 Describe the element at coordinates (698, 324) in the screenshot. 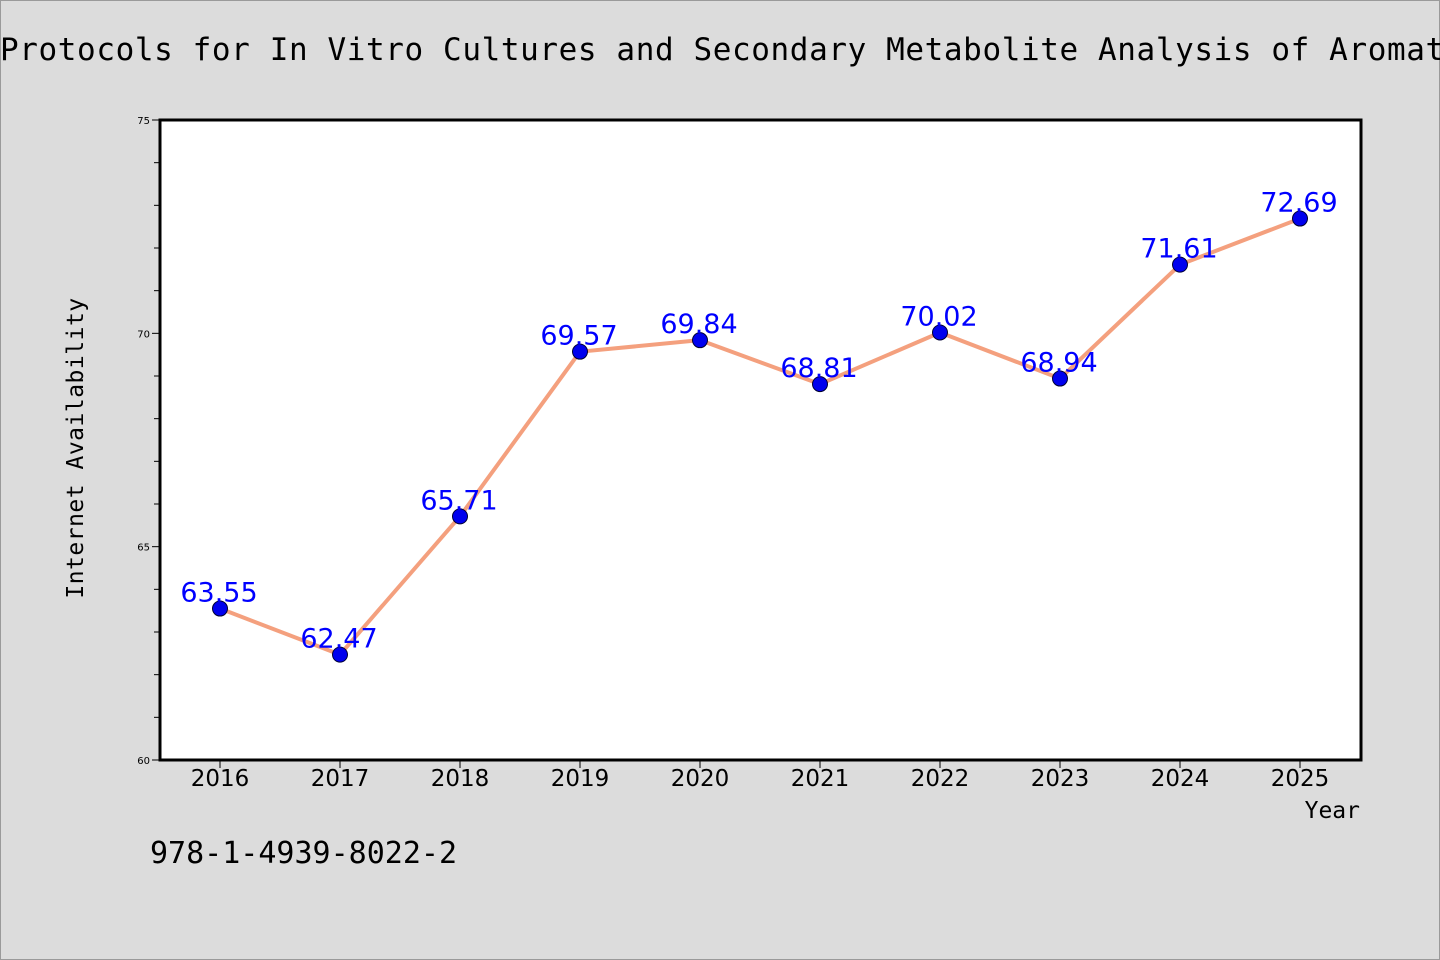

I see `data-label: 69.84` at that location.